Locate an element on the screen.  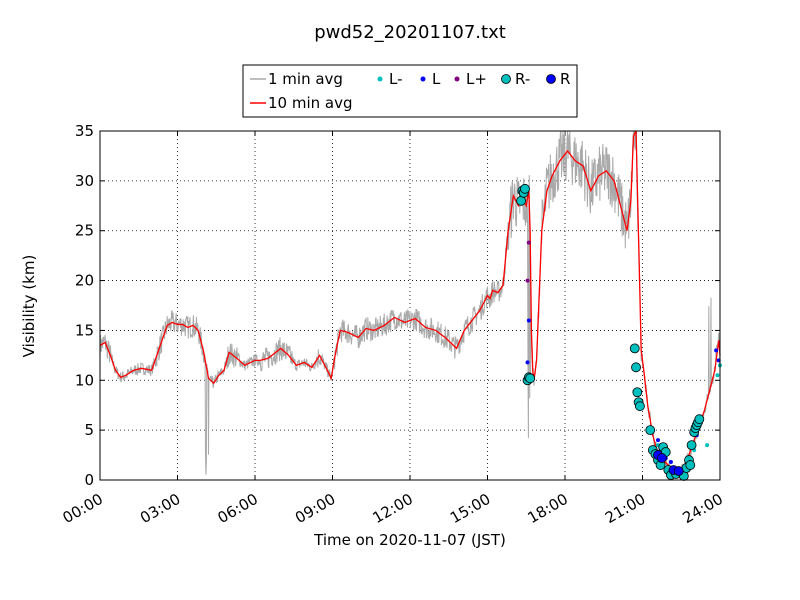
y-tick-label: 10 is located at coordinates (84, 380).